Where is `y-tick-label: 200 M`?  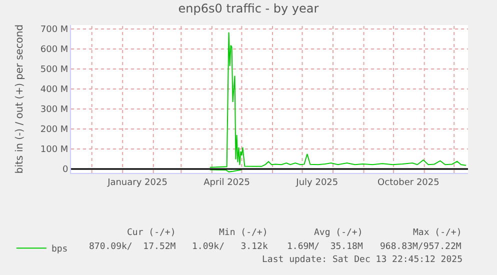
y-tick-label: 200 M is located at coordinates (54, 130).